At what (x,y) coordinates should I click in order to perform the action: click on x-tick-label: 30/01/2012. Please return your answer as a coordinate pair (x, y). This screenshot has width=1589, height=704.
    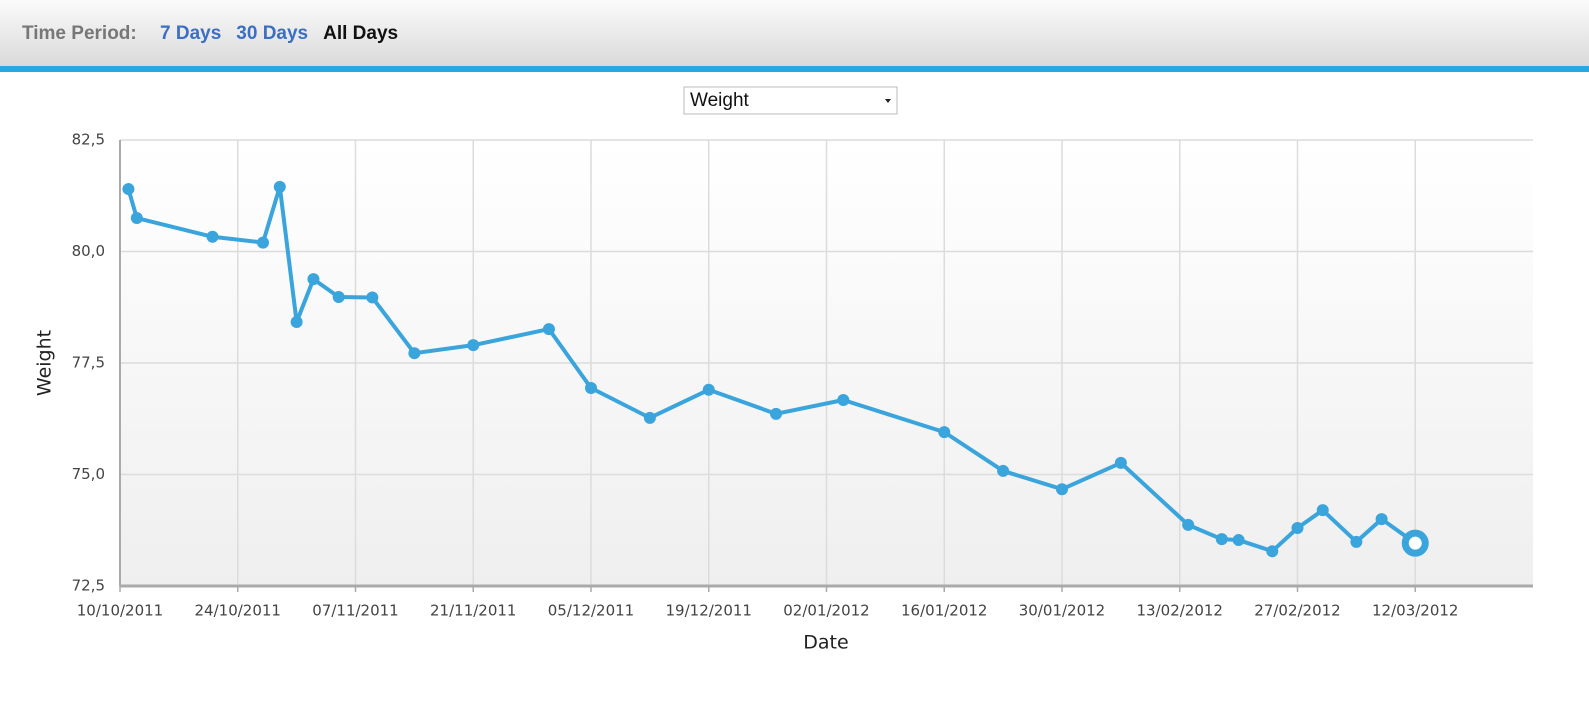
    Looking at the image, I should click on (1062, 611).